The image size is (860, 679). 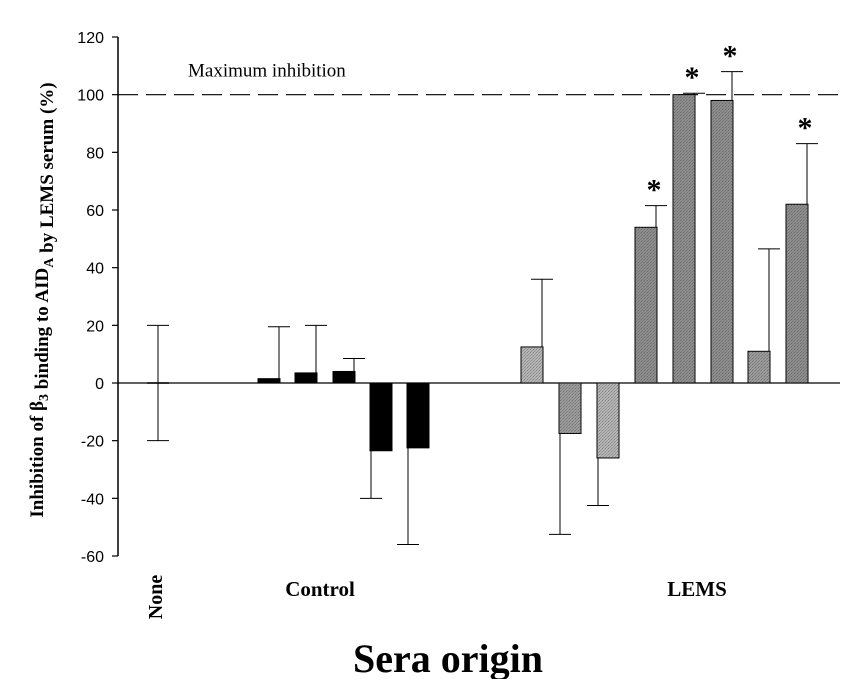 What do you see at coordinates (44, 397) in the screenshot?
I see `y-axis-title-subscript: 3` at bounding box center [44, 397].